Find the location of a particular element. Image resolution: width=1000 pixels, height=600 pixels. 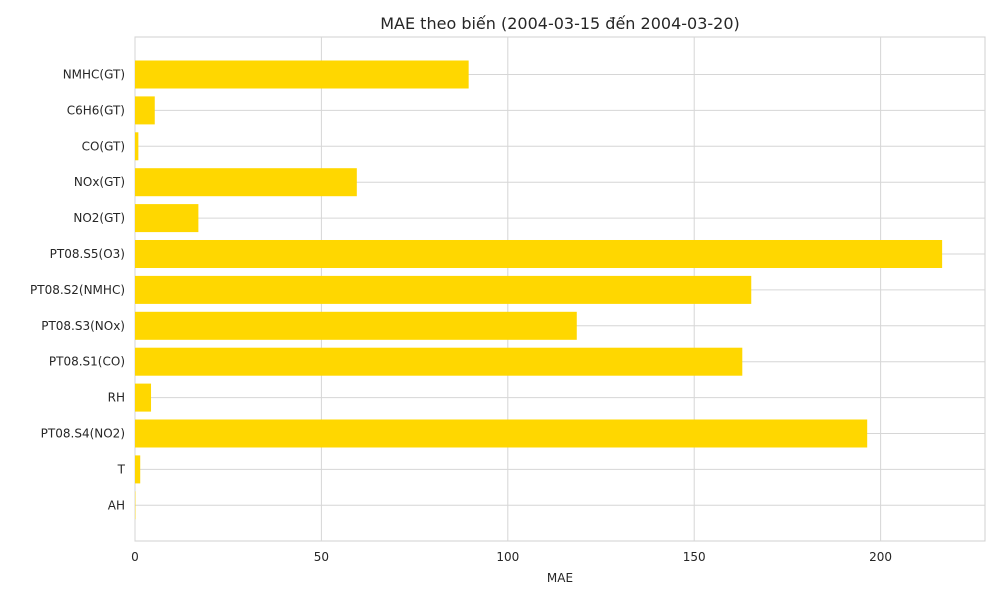

x-tick-label: 150 is located at coordinates (694, 557).